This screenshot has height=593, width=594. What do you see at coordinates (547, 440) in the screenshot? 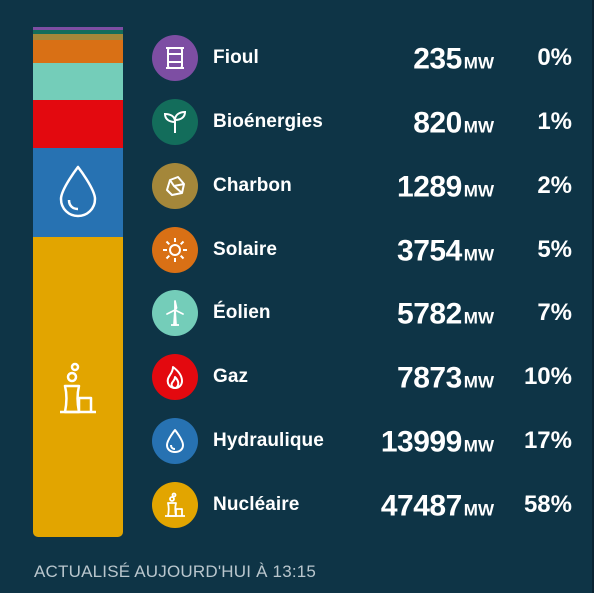
I see `source-percent: 17%` at bounding box center [547, 440].